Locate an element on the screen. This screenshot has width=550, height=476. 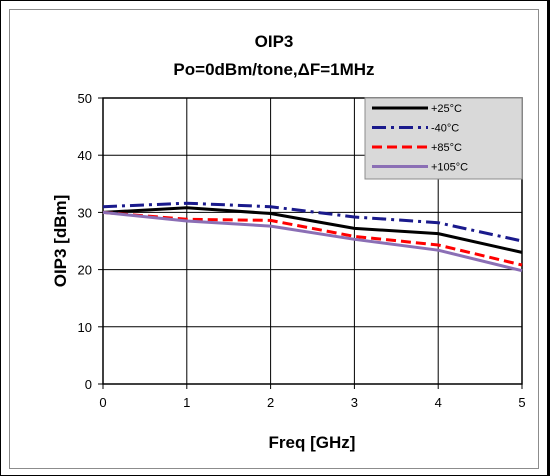
x-tick-label: 0 is located at coordinates (102, 402).